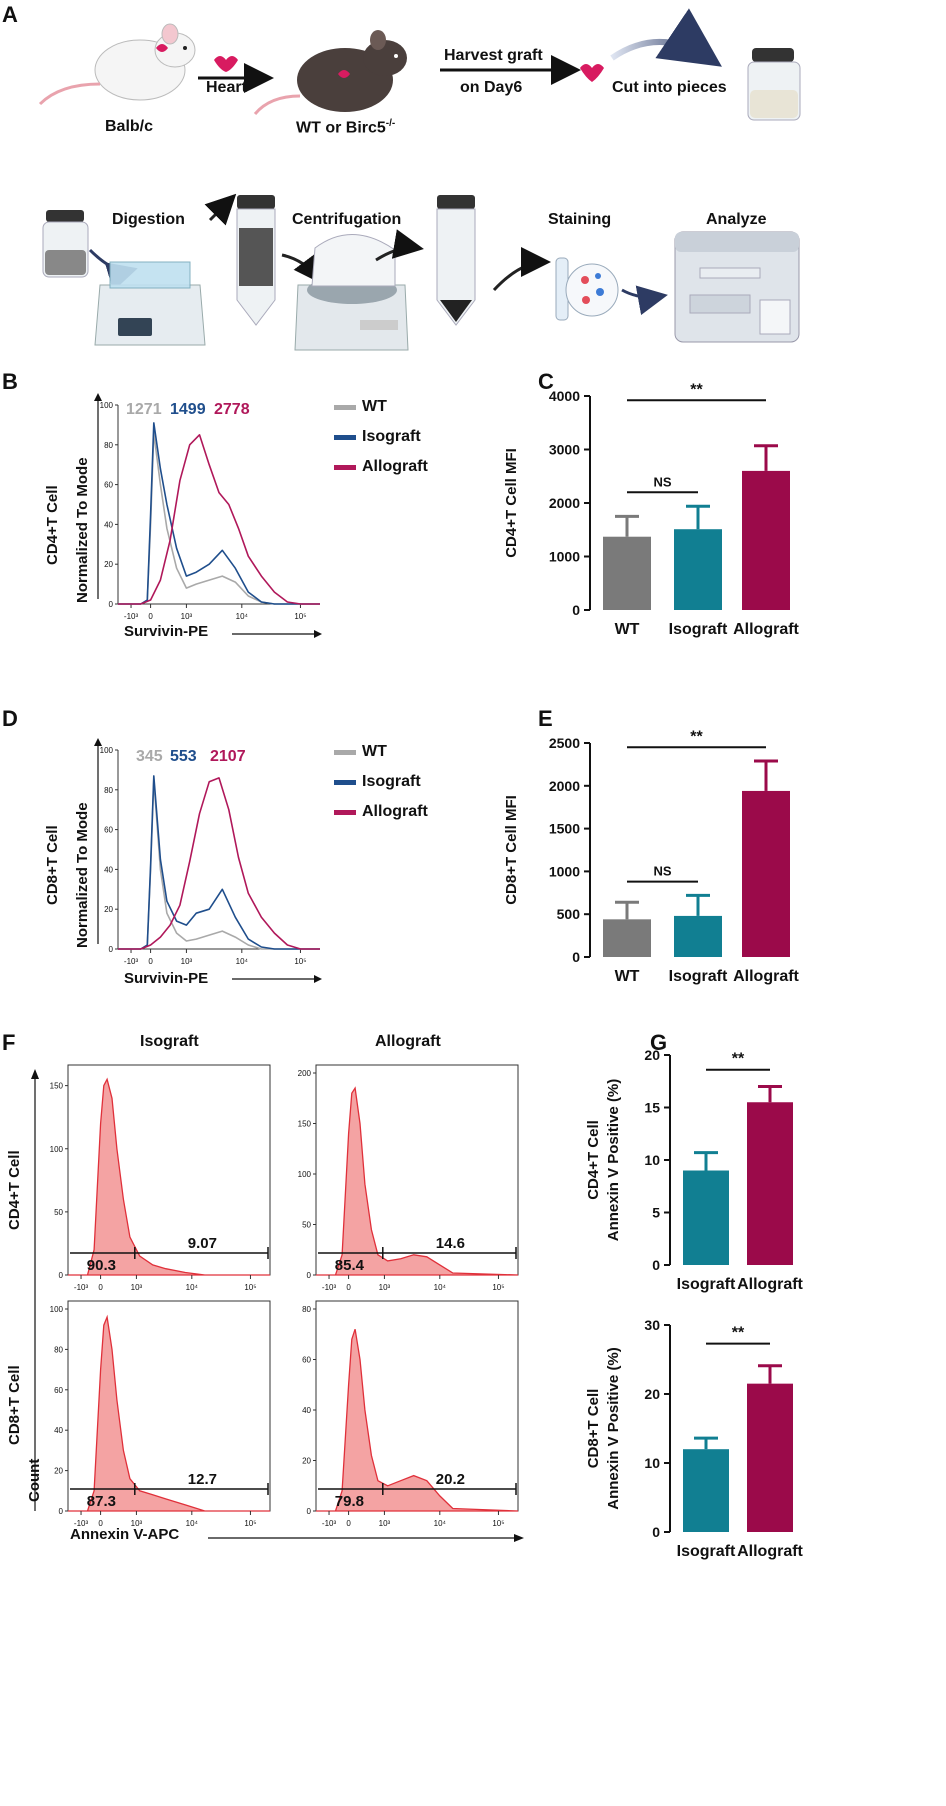  Describe the element at coordinates (81, 1523) in the screenshot. I see `panel-f-cd8-iso-x-tick-label: -10³` at that location.